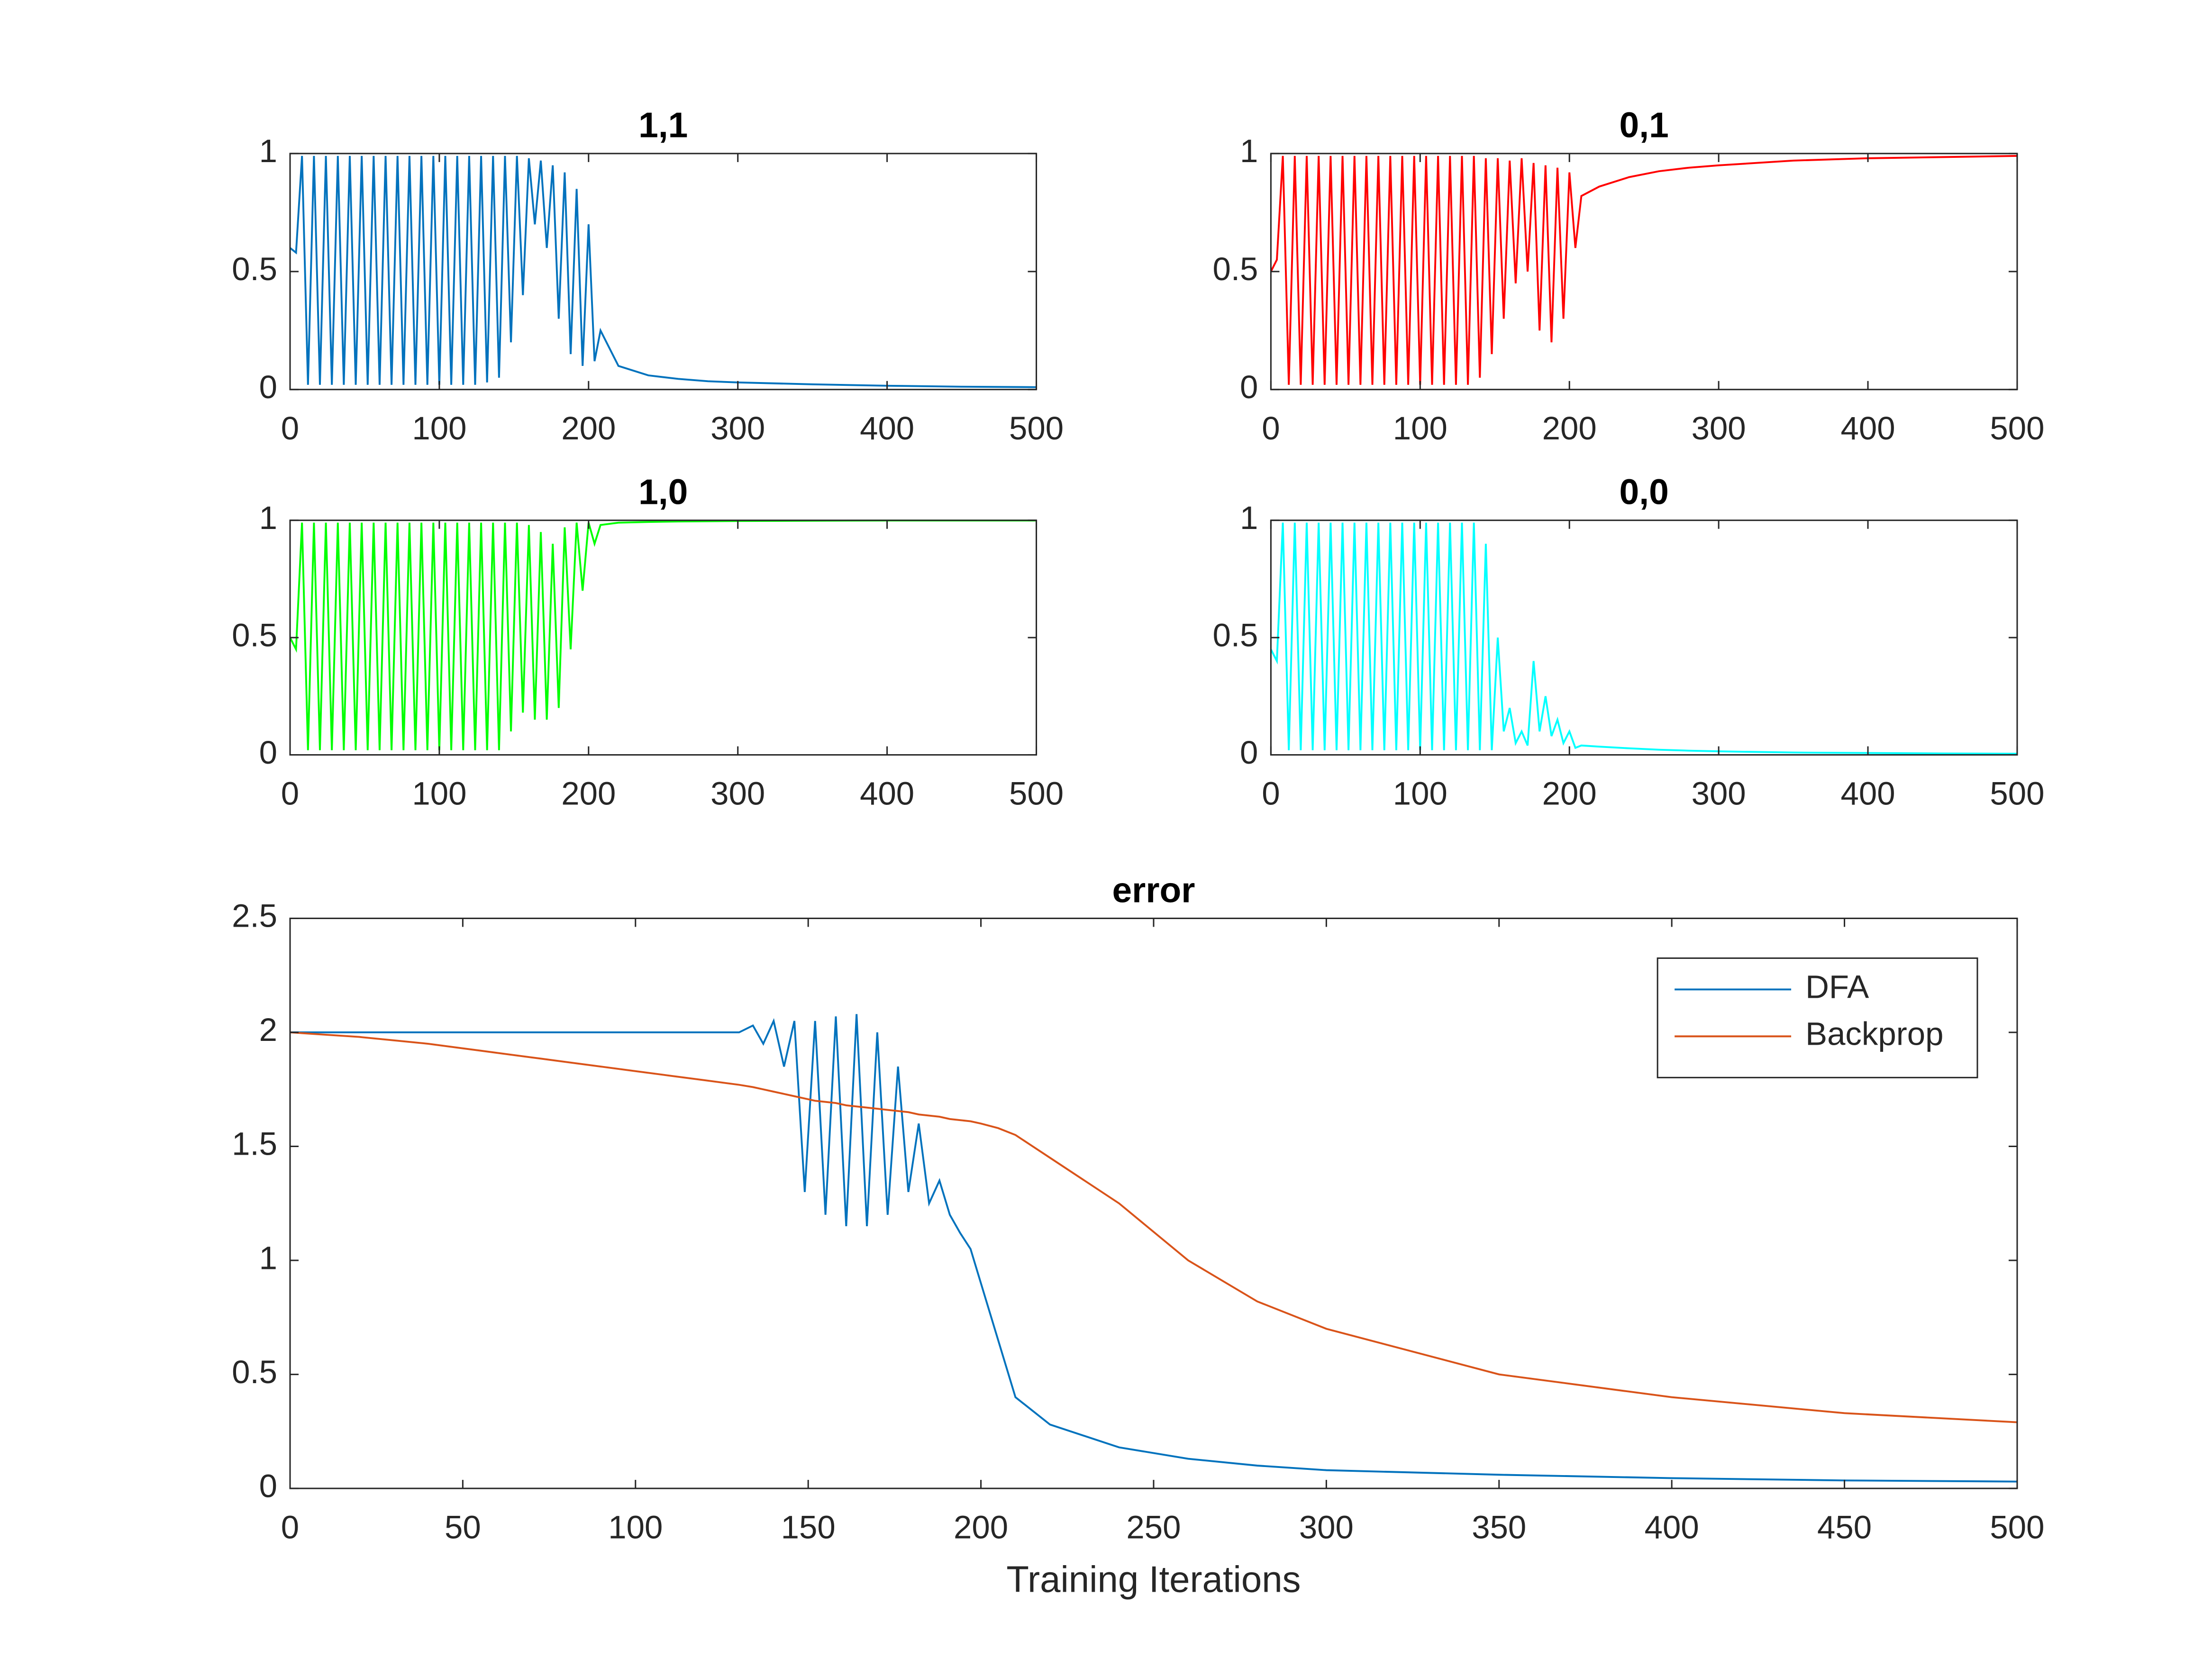 The width and height of the screenshot is (2212, 1659). I want to click on chart-title: 0,0, so click(1644, 491).